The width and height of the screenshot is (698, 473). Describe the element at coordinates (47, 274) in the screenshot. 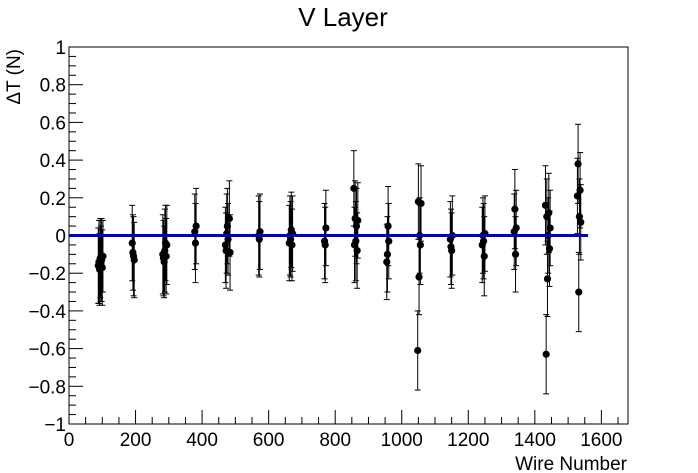

I see `y-tick-label: −0.2` at that location.